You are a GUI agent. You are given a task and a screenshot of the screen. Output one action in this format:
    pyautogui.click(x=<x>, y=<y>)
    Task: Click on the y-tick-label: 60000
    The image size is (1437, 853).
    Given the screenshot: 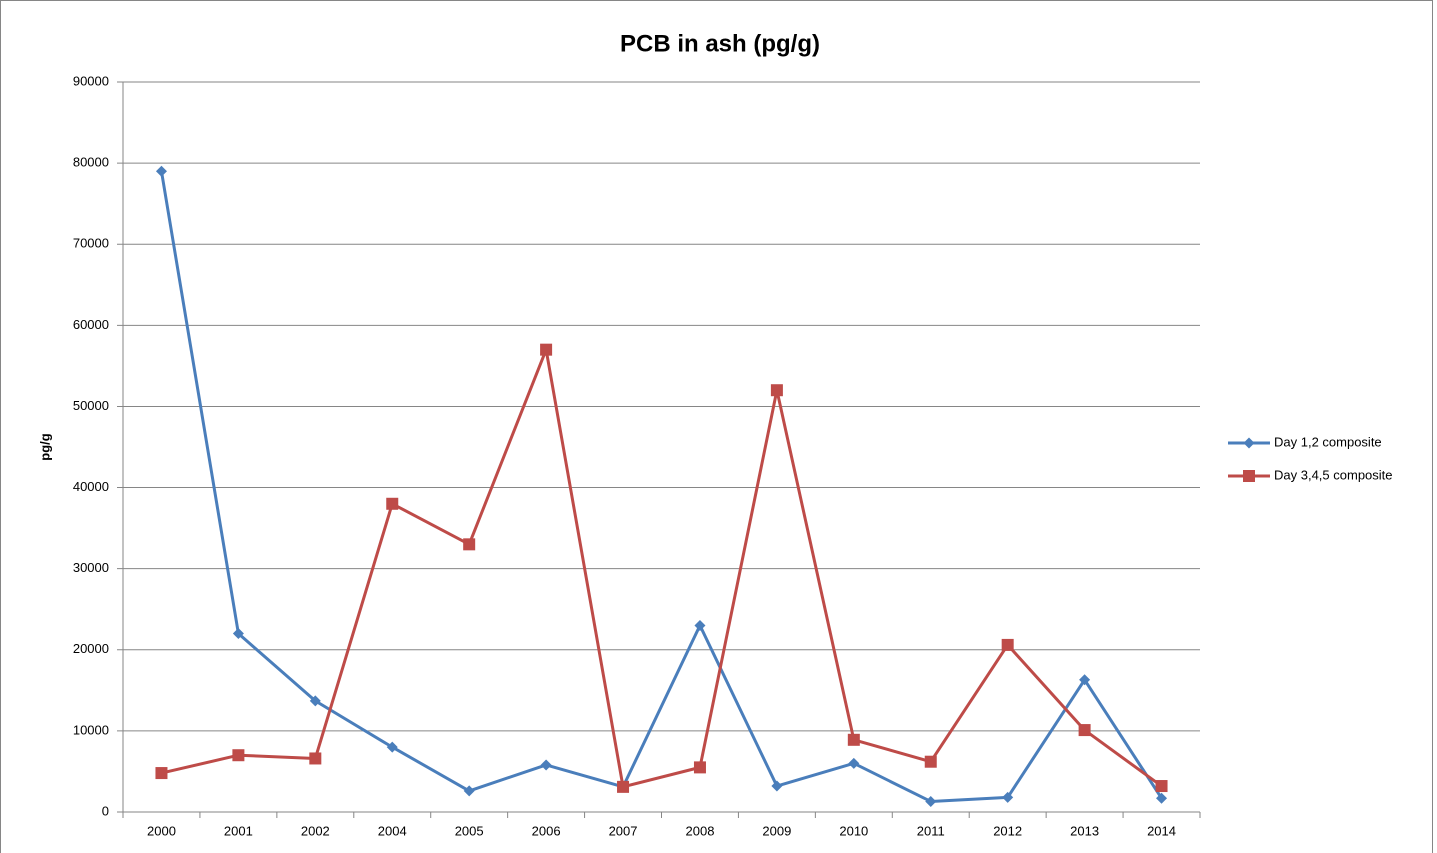 What is the action you would take?
    pyautogui.click(x=91, y=324)
    